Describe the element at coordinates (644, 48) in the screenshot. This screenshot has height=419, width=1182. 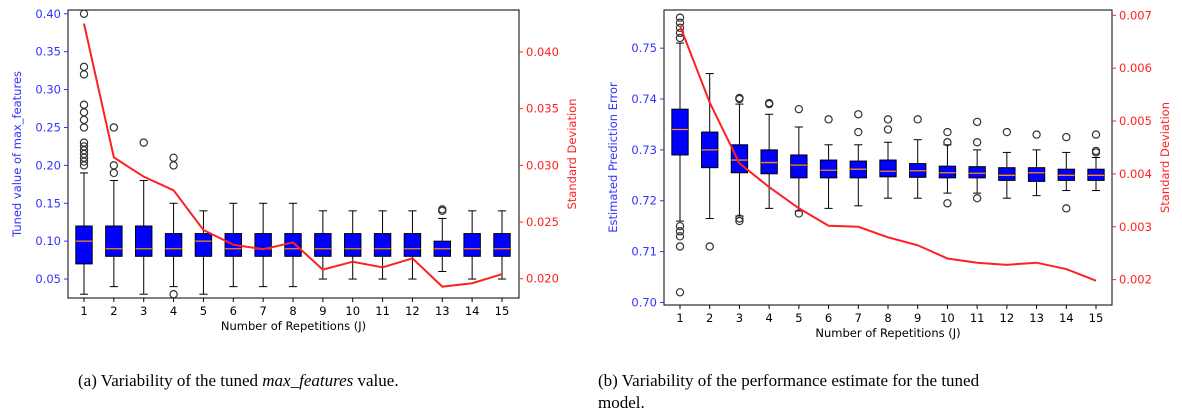
I see `y-tick-label: 0.75` at that location.